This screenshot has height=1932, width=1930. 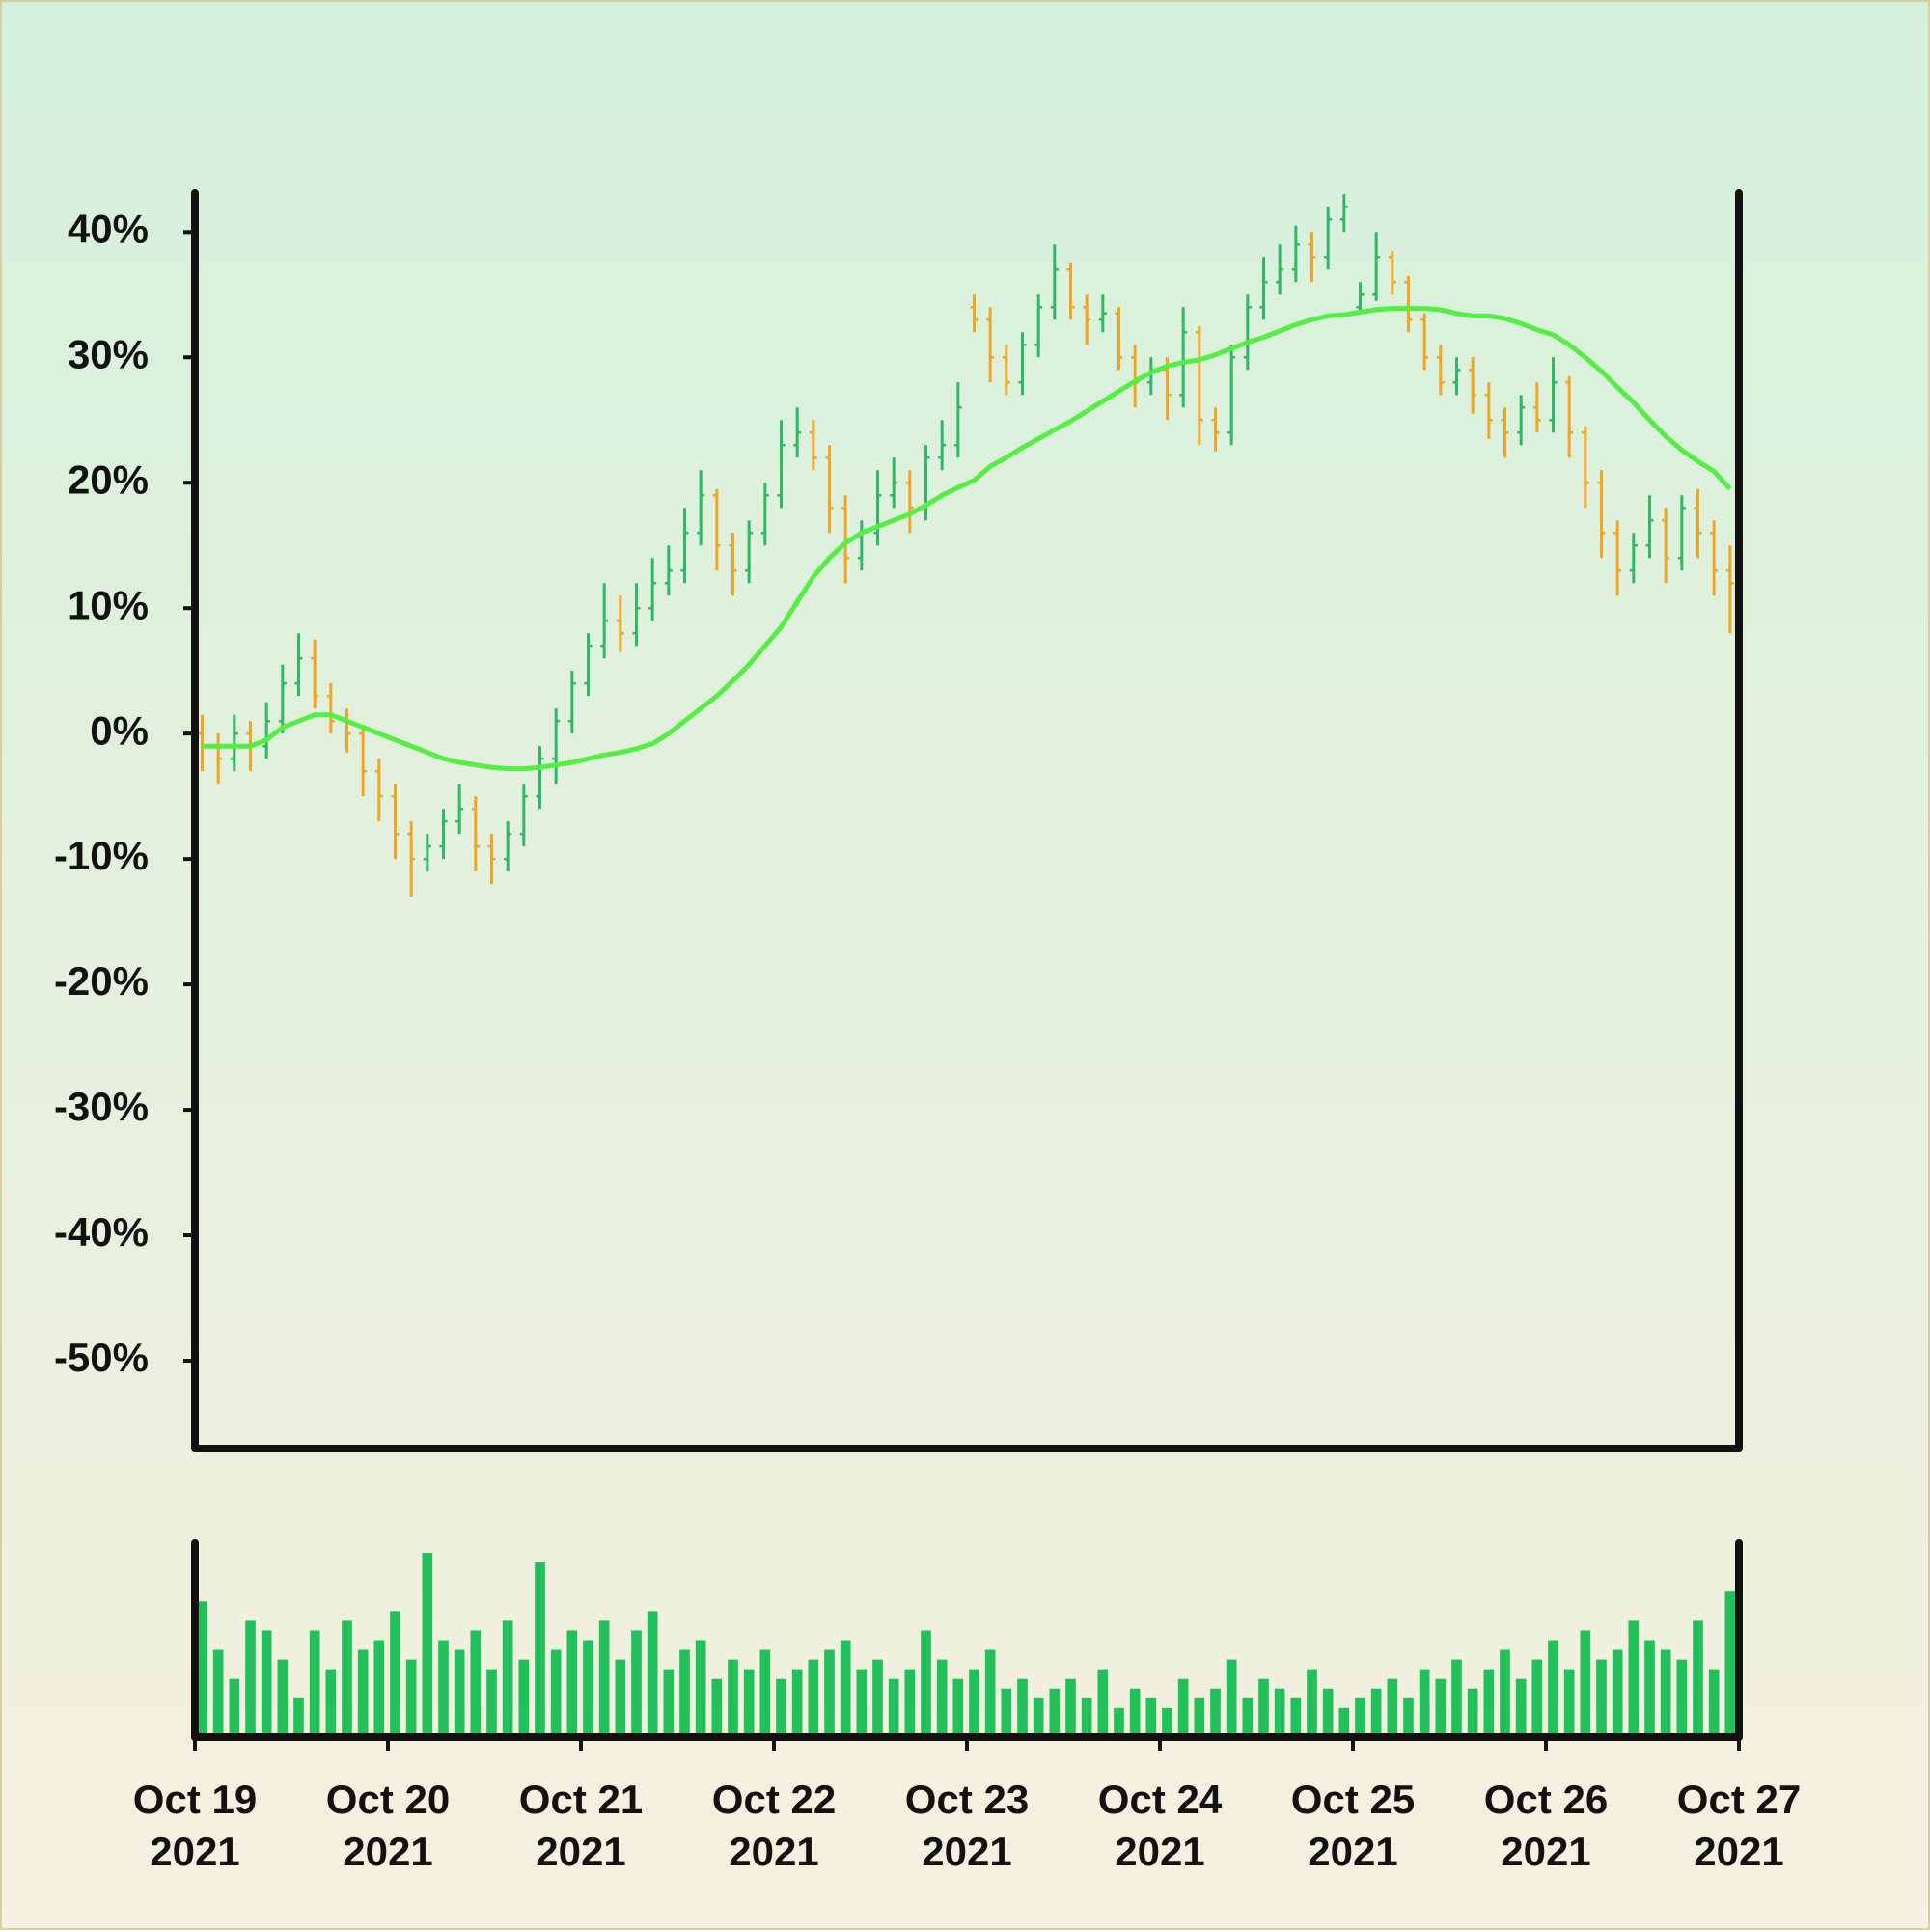 I want to click on y-tick-label: -50%, so click(x=101, y=1357).